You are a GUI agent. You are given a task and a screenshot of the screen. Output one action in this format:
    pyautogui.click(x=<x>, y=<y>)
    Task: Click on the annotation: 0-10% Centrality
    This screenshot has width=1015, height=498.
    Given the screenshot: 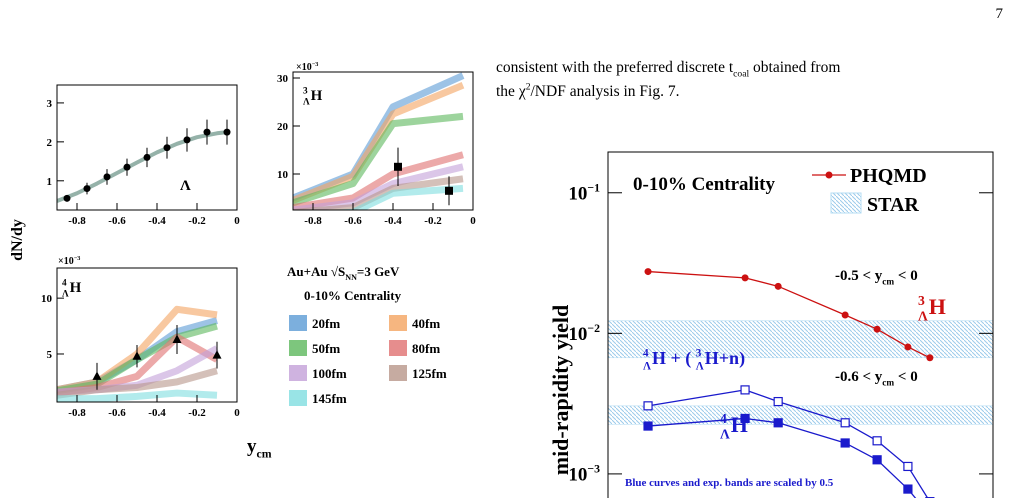 What is the action you would take?
    pyautogui.click(x=704, y=184)
    